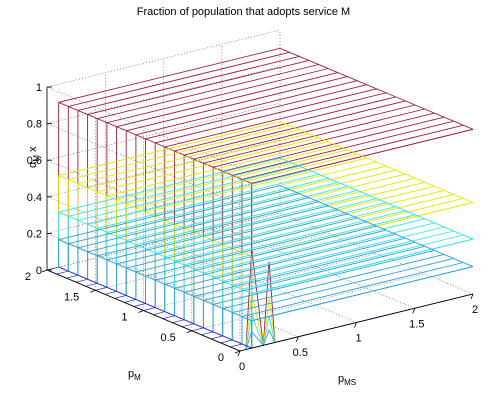 This screenshot has width=487, height=399. Describe the element at coordinates (71, 297) in the screenshot. I see `y-tick-label: 1.5` at that location.